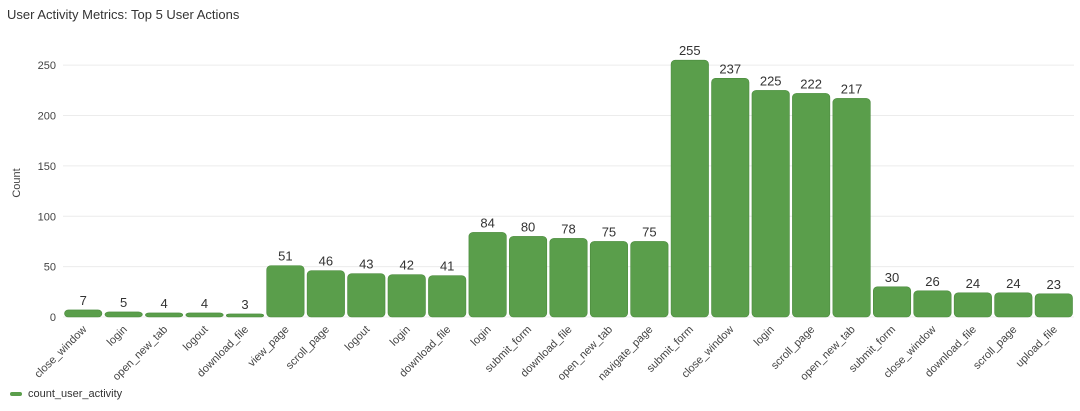  Describe the element at coordinates (47, 217) in the screenshot. I see `y-tick-label: 100` at that location.